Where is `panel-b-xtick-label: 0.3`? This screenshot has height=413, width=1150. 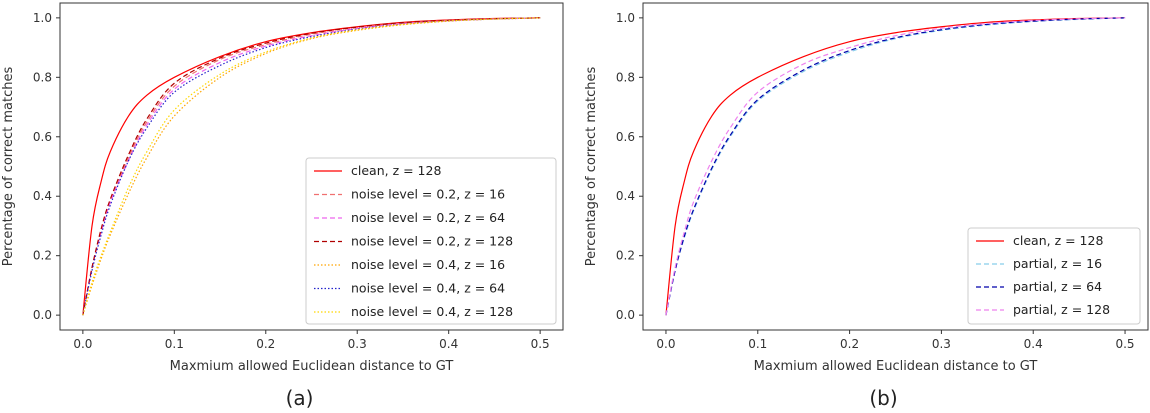 panel-b-xtick-label: 0.3 is located at coordinates (941, 344).